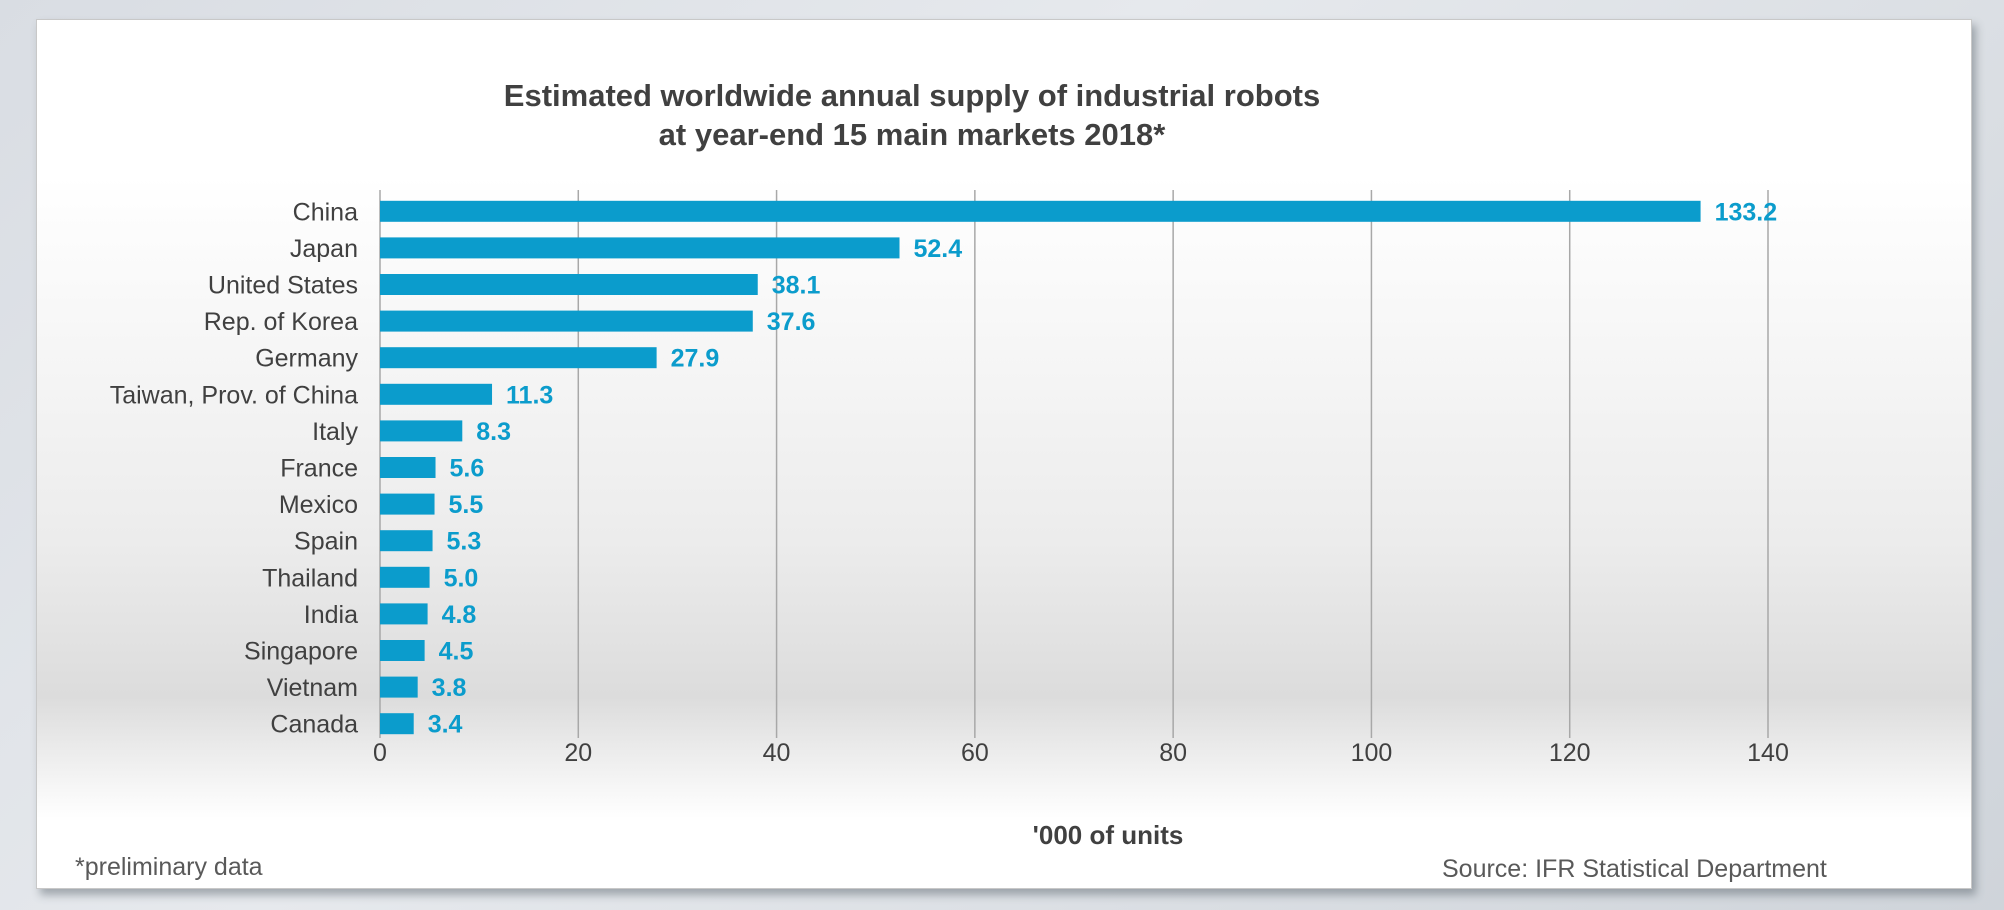 Image resolution: width=2004 pixels, height=910 pixels. I want to click on category-label-2: United States, so click(283, 286).